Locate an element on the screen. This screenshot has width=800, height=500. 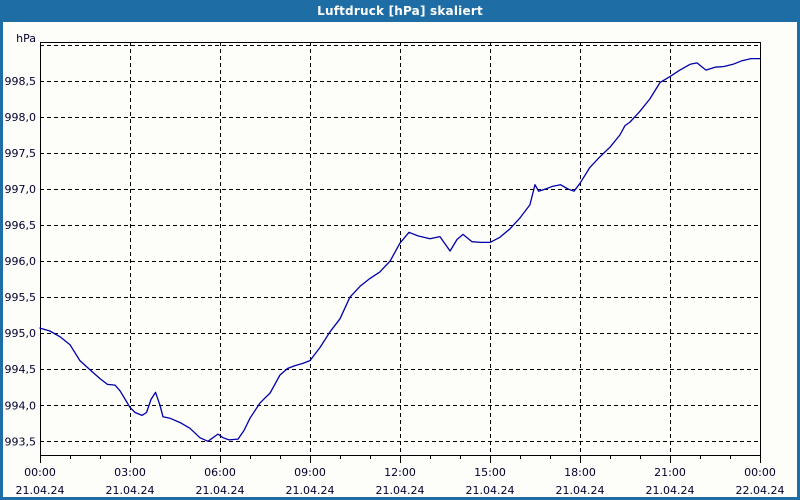
y-tick-label: 993,5 is located at coordinates (21, 441).